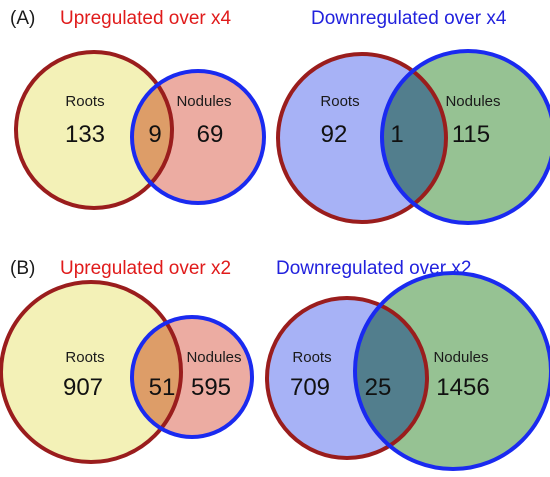  What do you see at coordinates (85, 134) in the screenshot?
I see `roots-count: 133` at bounding box center [85, 134].